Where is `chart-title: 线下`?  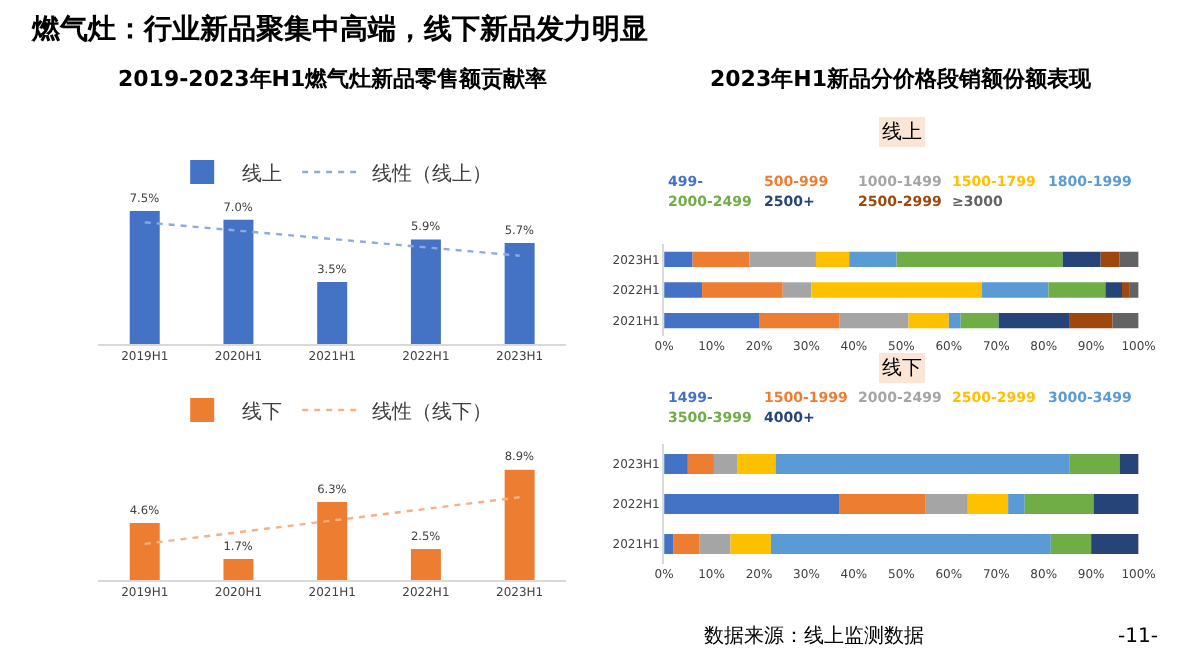 chart-title: 线下 is located at coordinates (902, 368).